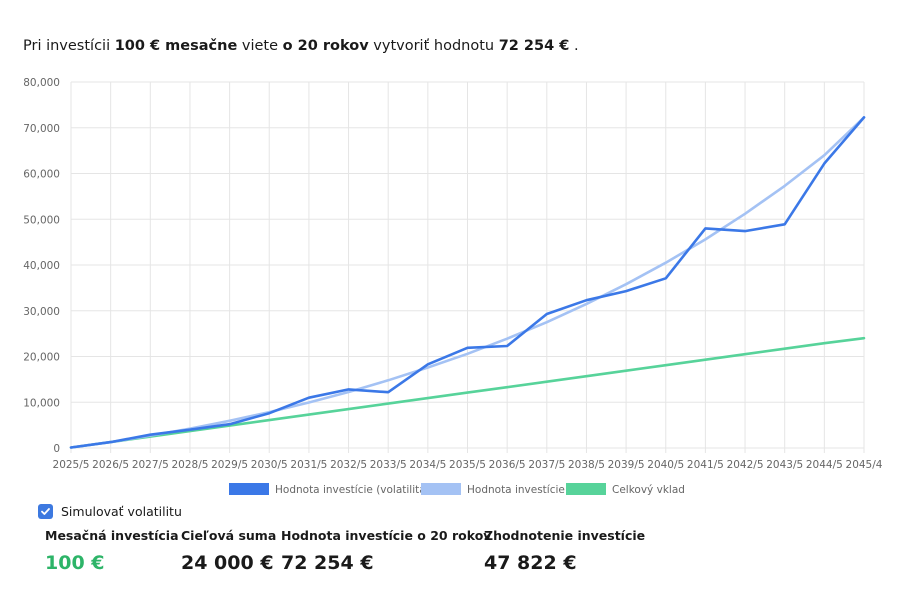 Image resolution: width=906 pixels, height=612 pixels. Describe the element at coordinates (348, 465) in the screenshot. I see `x-tick-label: 2032/5` at that location.